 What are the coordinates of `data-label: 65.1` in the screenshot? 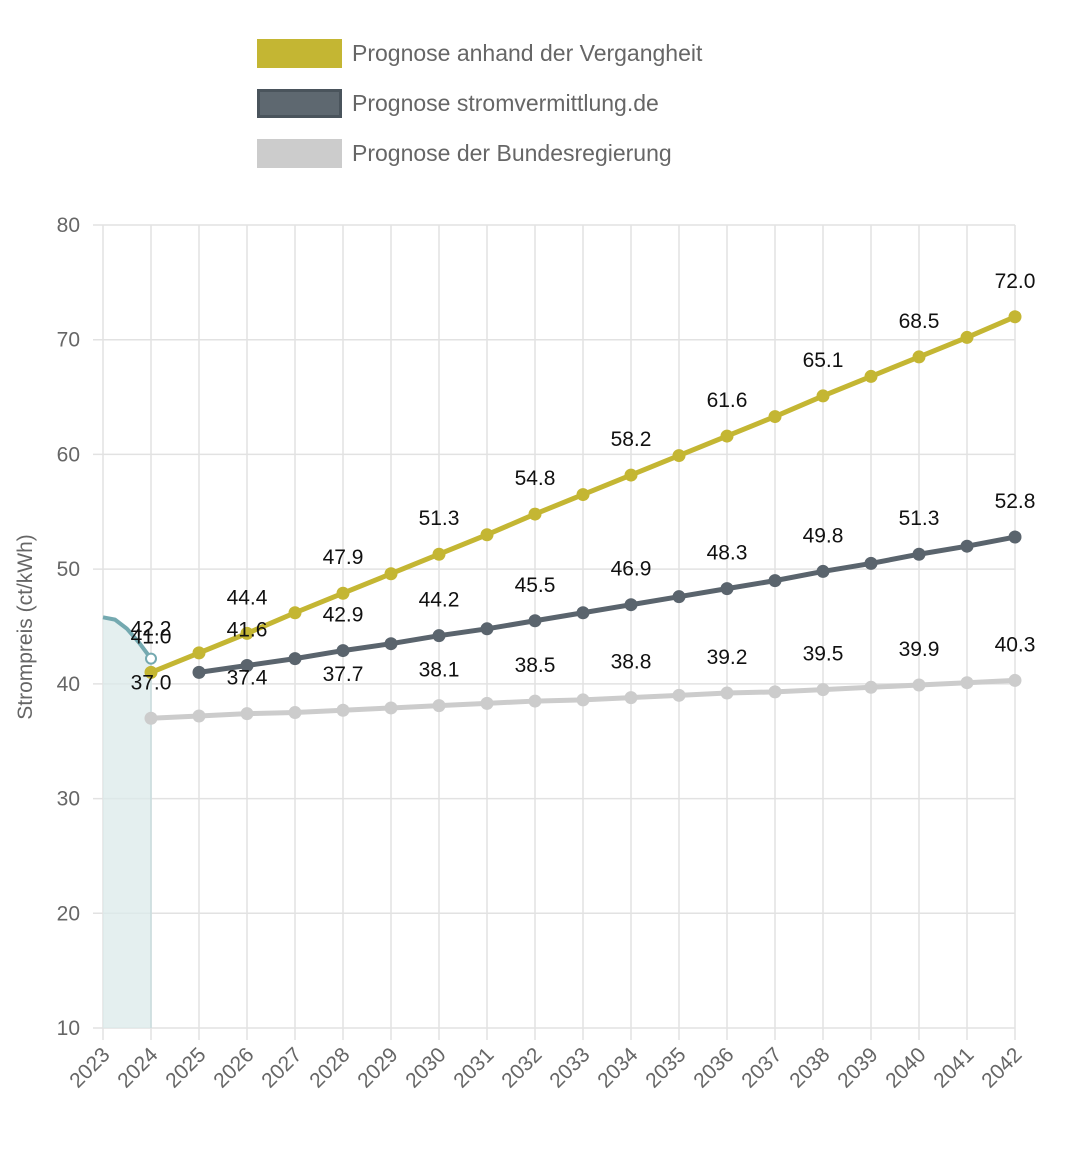 It's located at (823, 360).